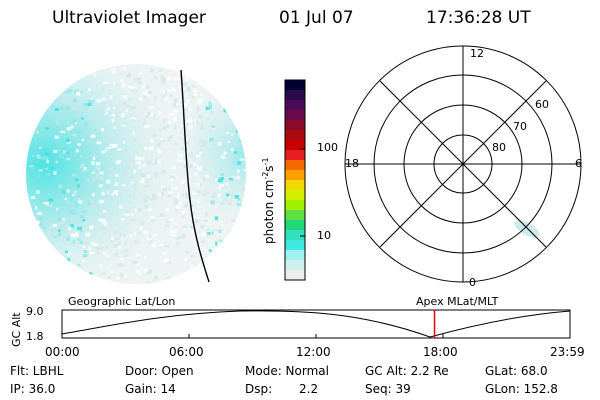  What do you see at coordinates (499, 147) in the screenshot?
I see `ring-label-80: 80` at bounding box center [499, 147].